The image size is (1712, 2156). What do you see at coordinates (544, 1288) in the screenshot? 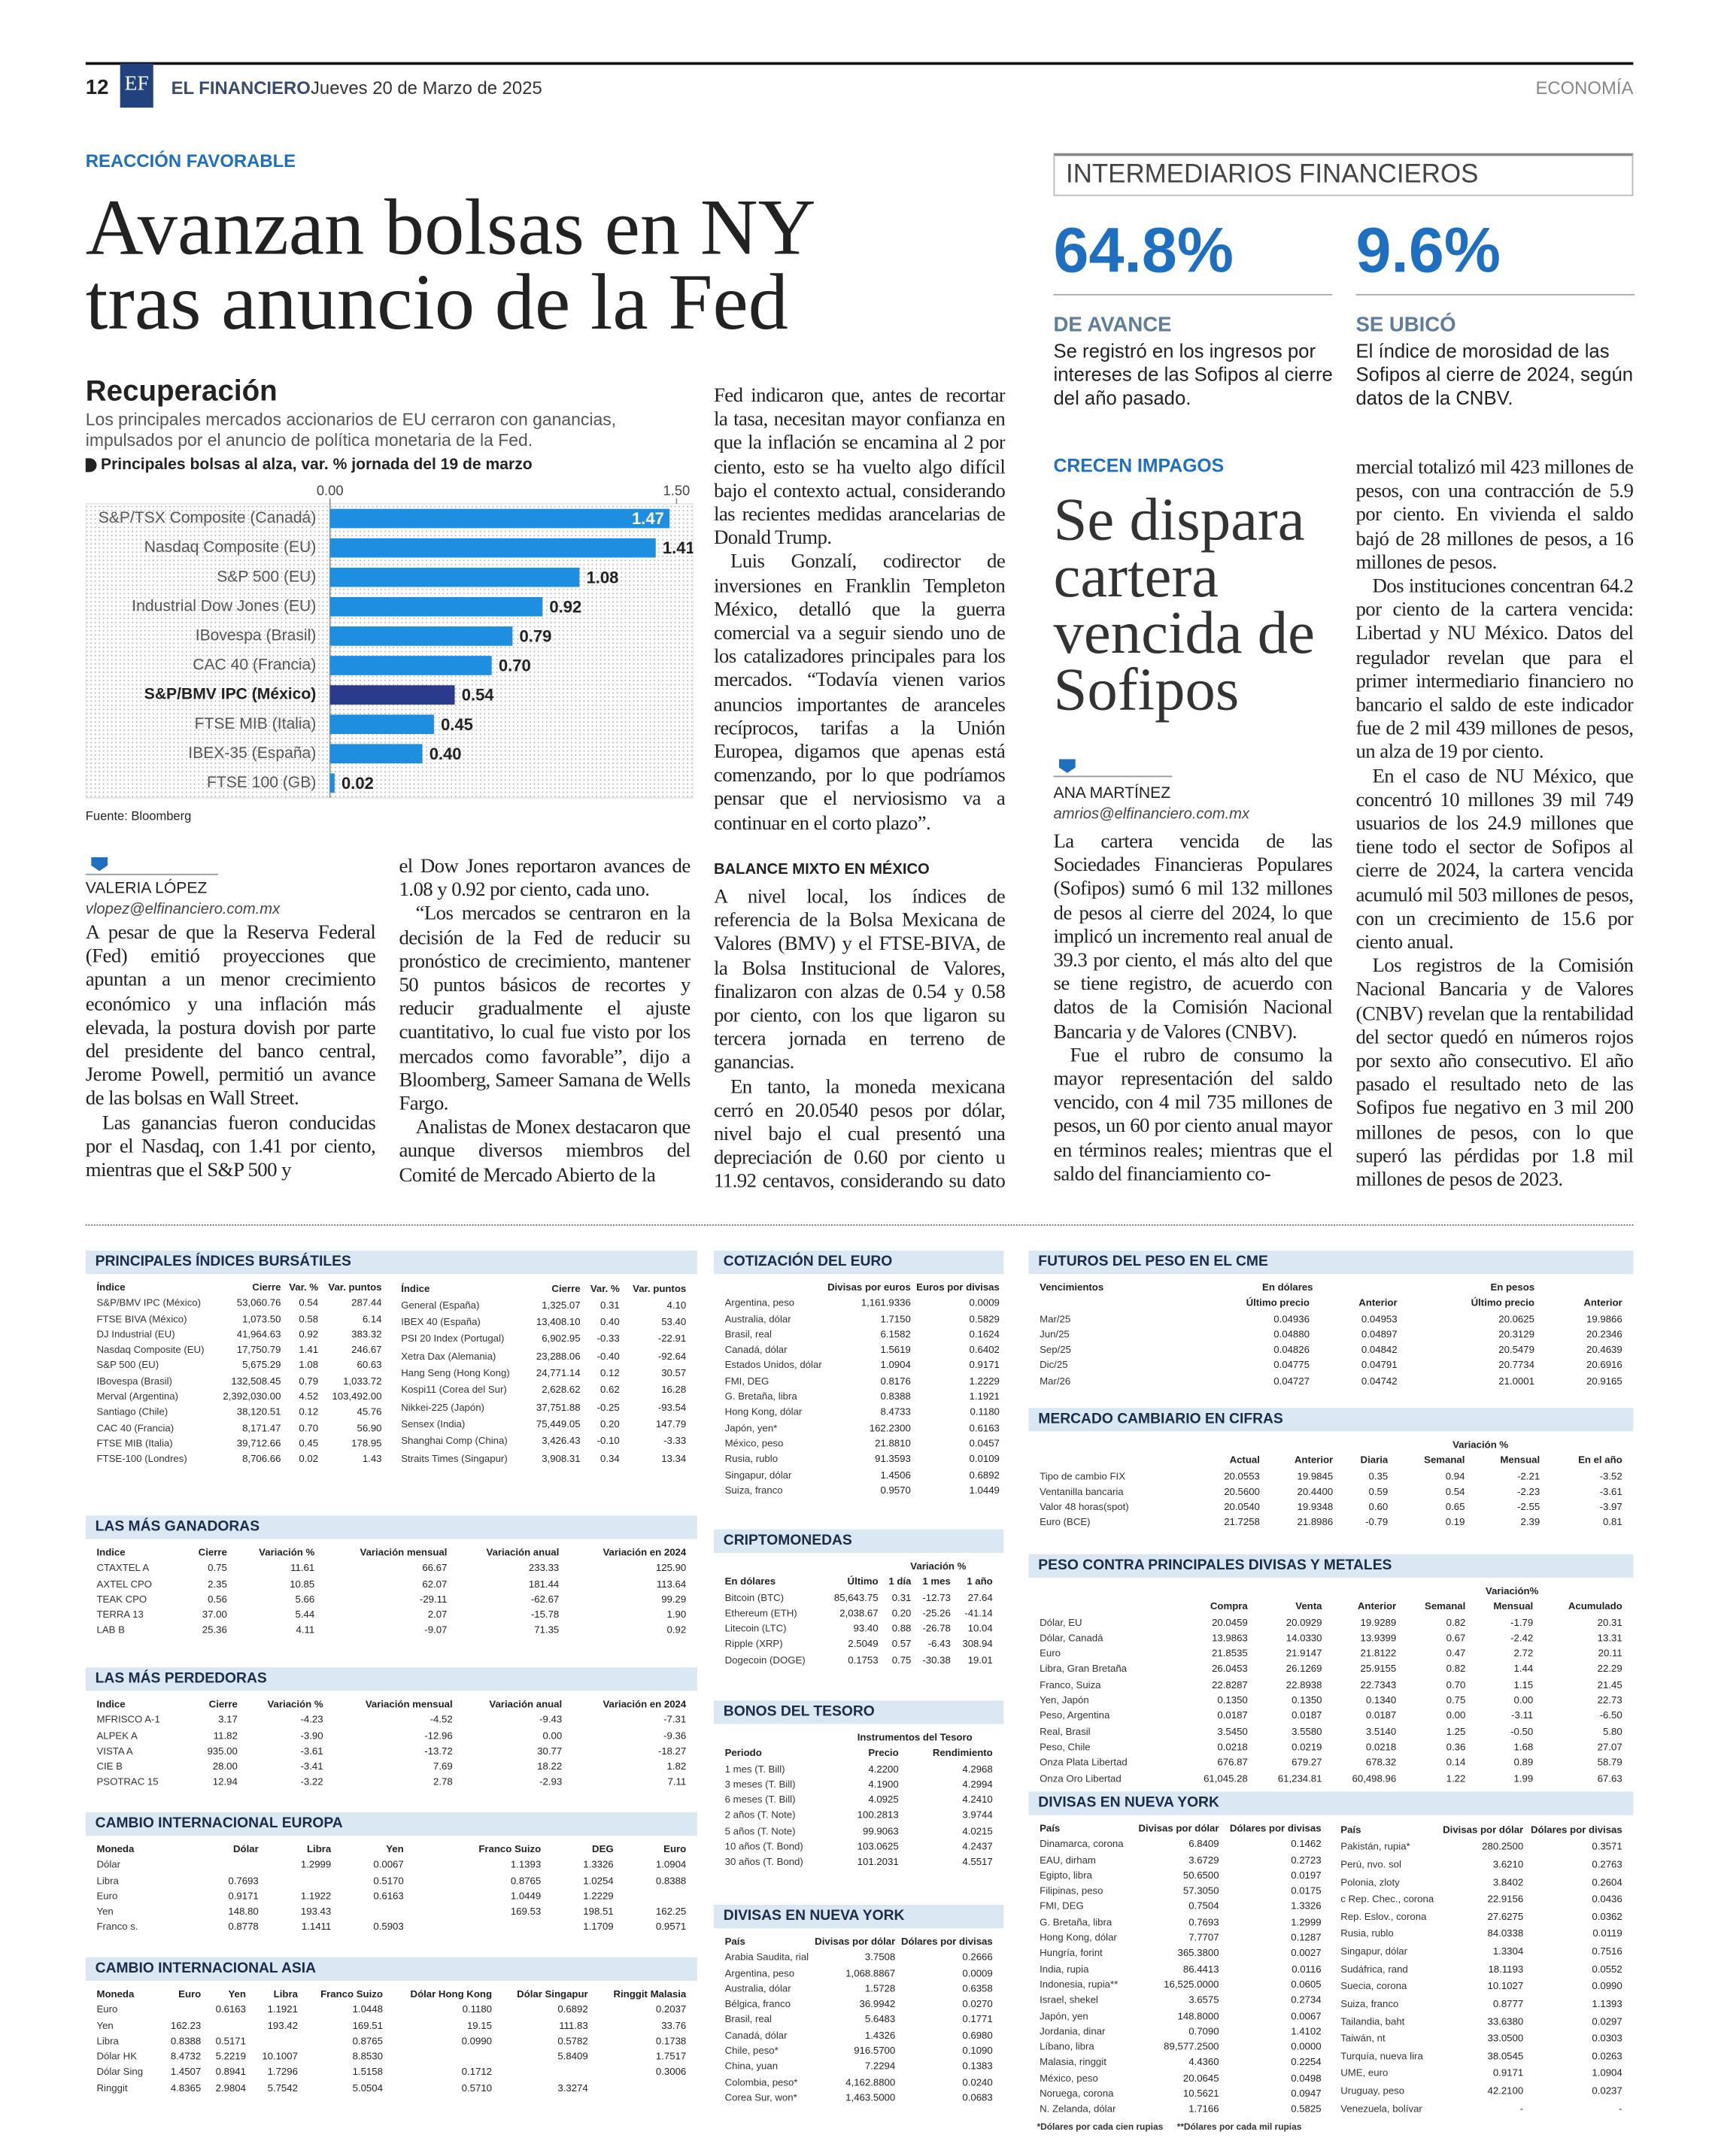
I see `header-row: Índice Cierre Var. % Var. puntos` at bounding box center [544, 1288].